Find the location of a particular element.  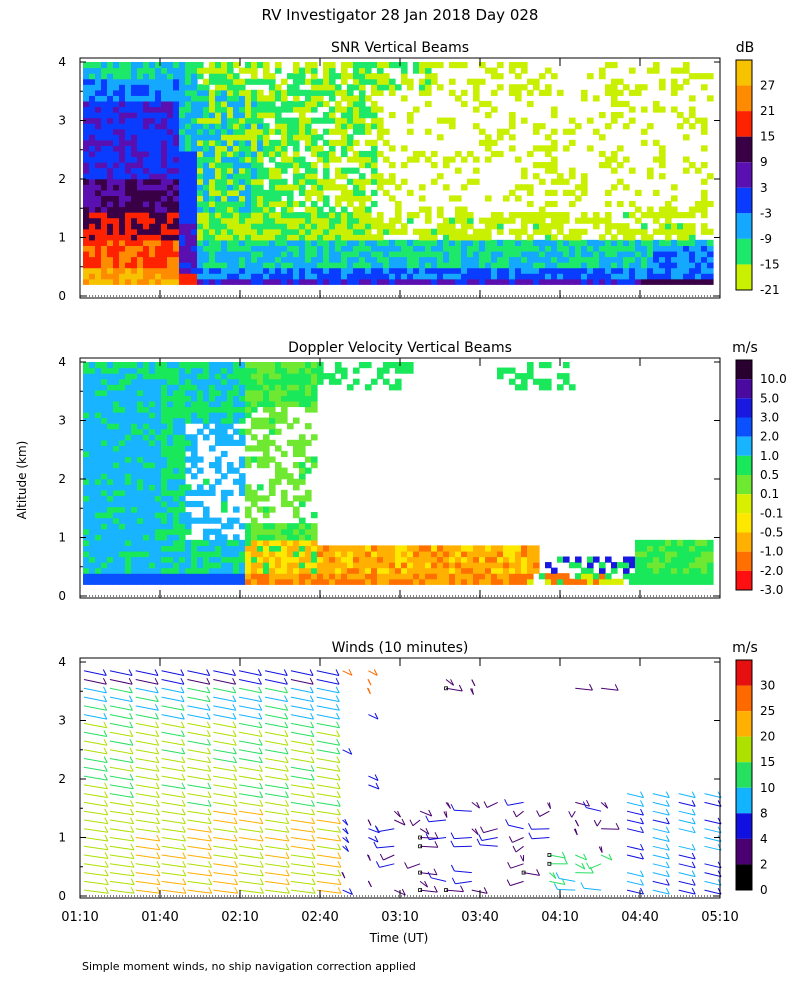

colorbar-label: 0.1 is located at coordinates (769, 494).